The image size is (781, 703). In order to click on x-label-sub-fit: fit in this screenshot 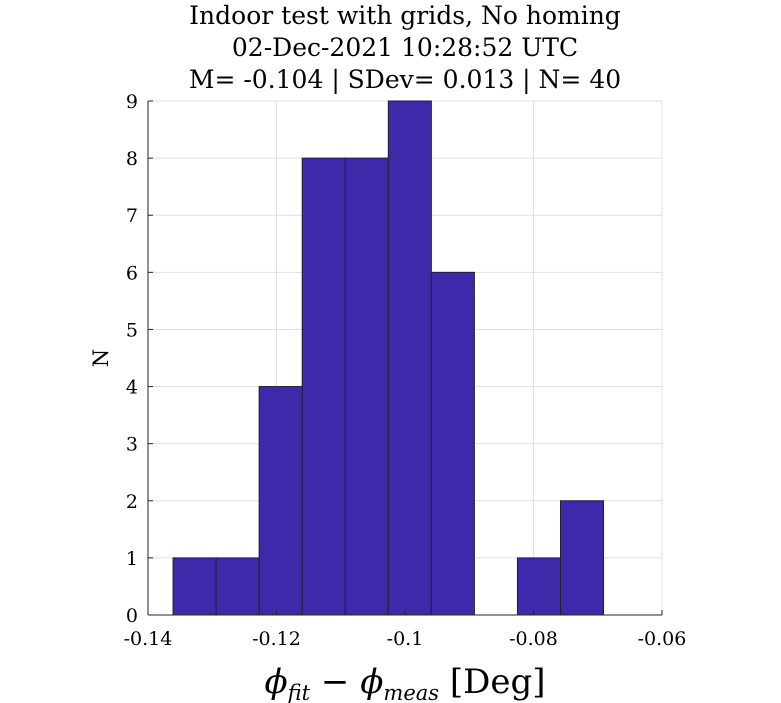, I will do `click(298, 692)`.